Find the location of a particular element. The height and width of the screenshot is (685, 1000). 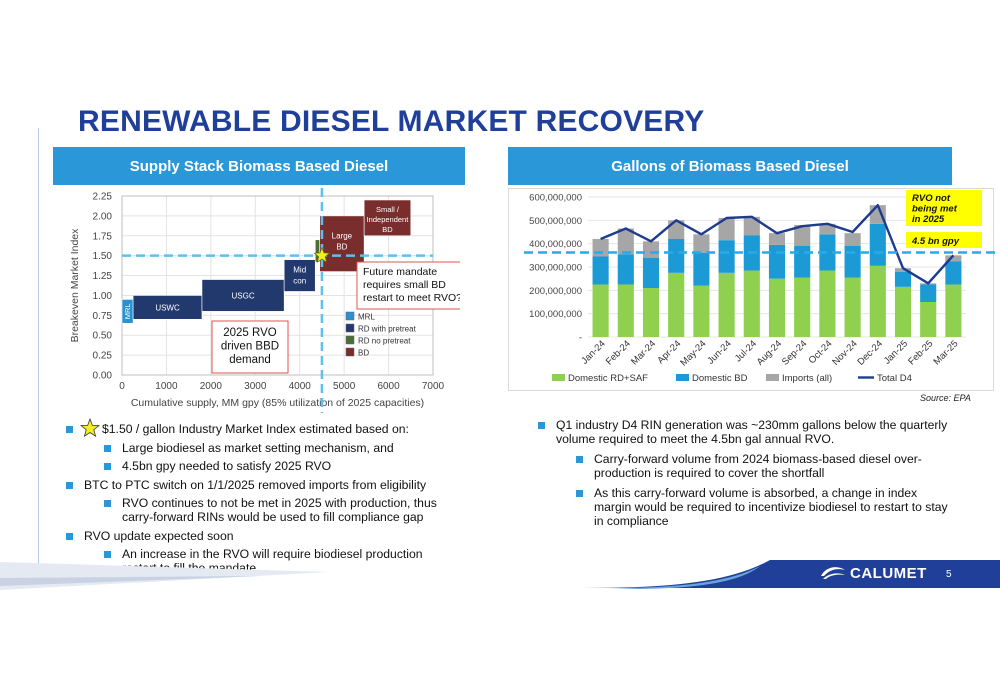

gallons-header: Gallons of Biomass Based Diesel is located at coordinates (730, 166).